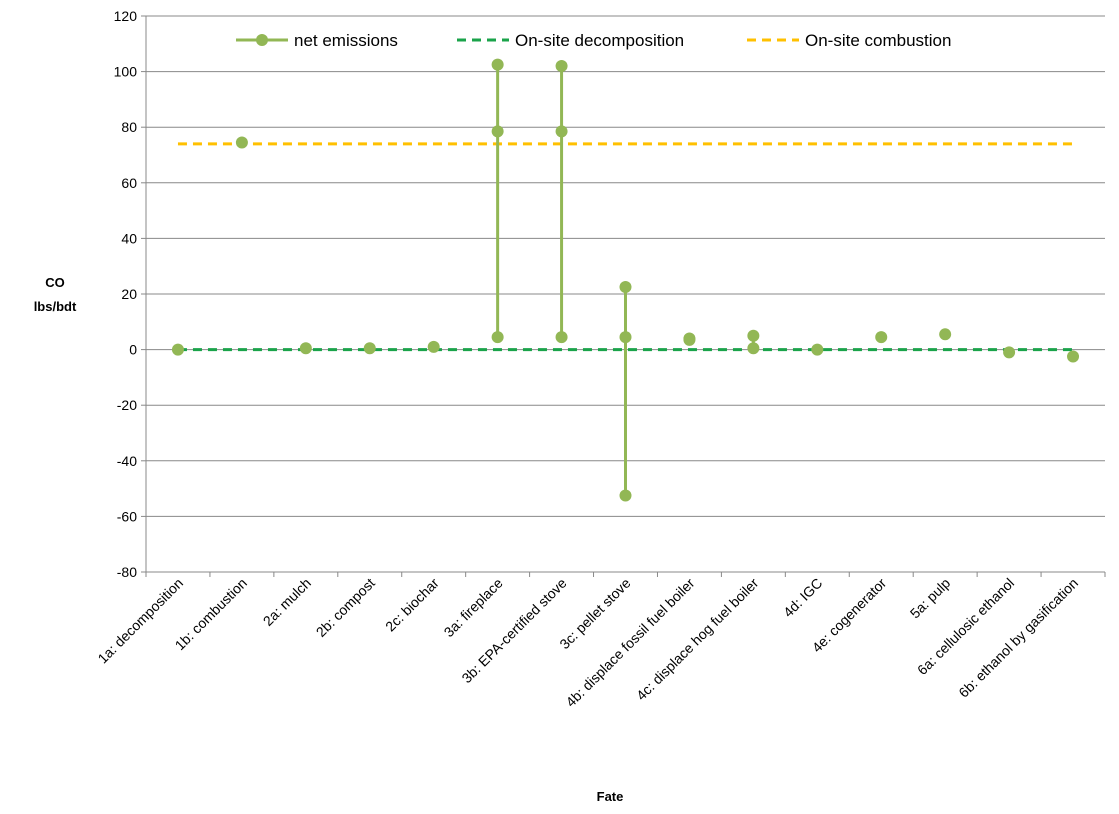  What do you see at coordinates (346, 40) in the screenshot?
I see `legend-net-emissions-label: net emissions` at bounding box center [346, 40].